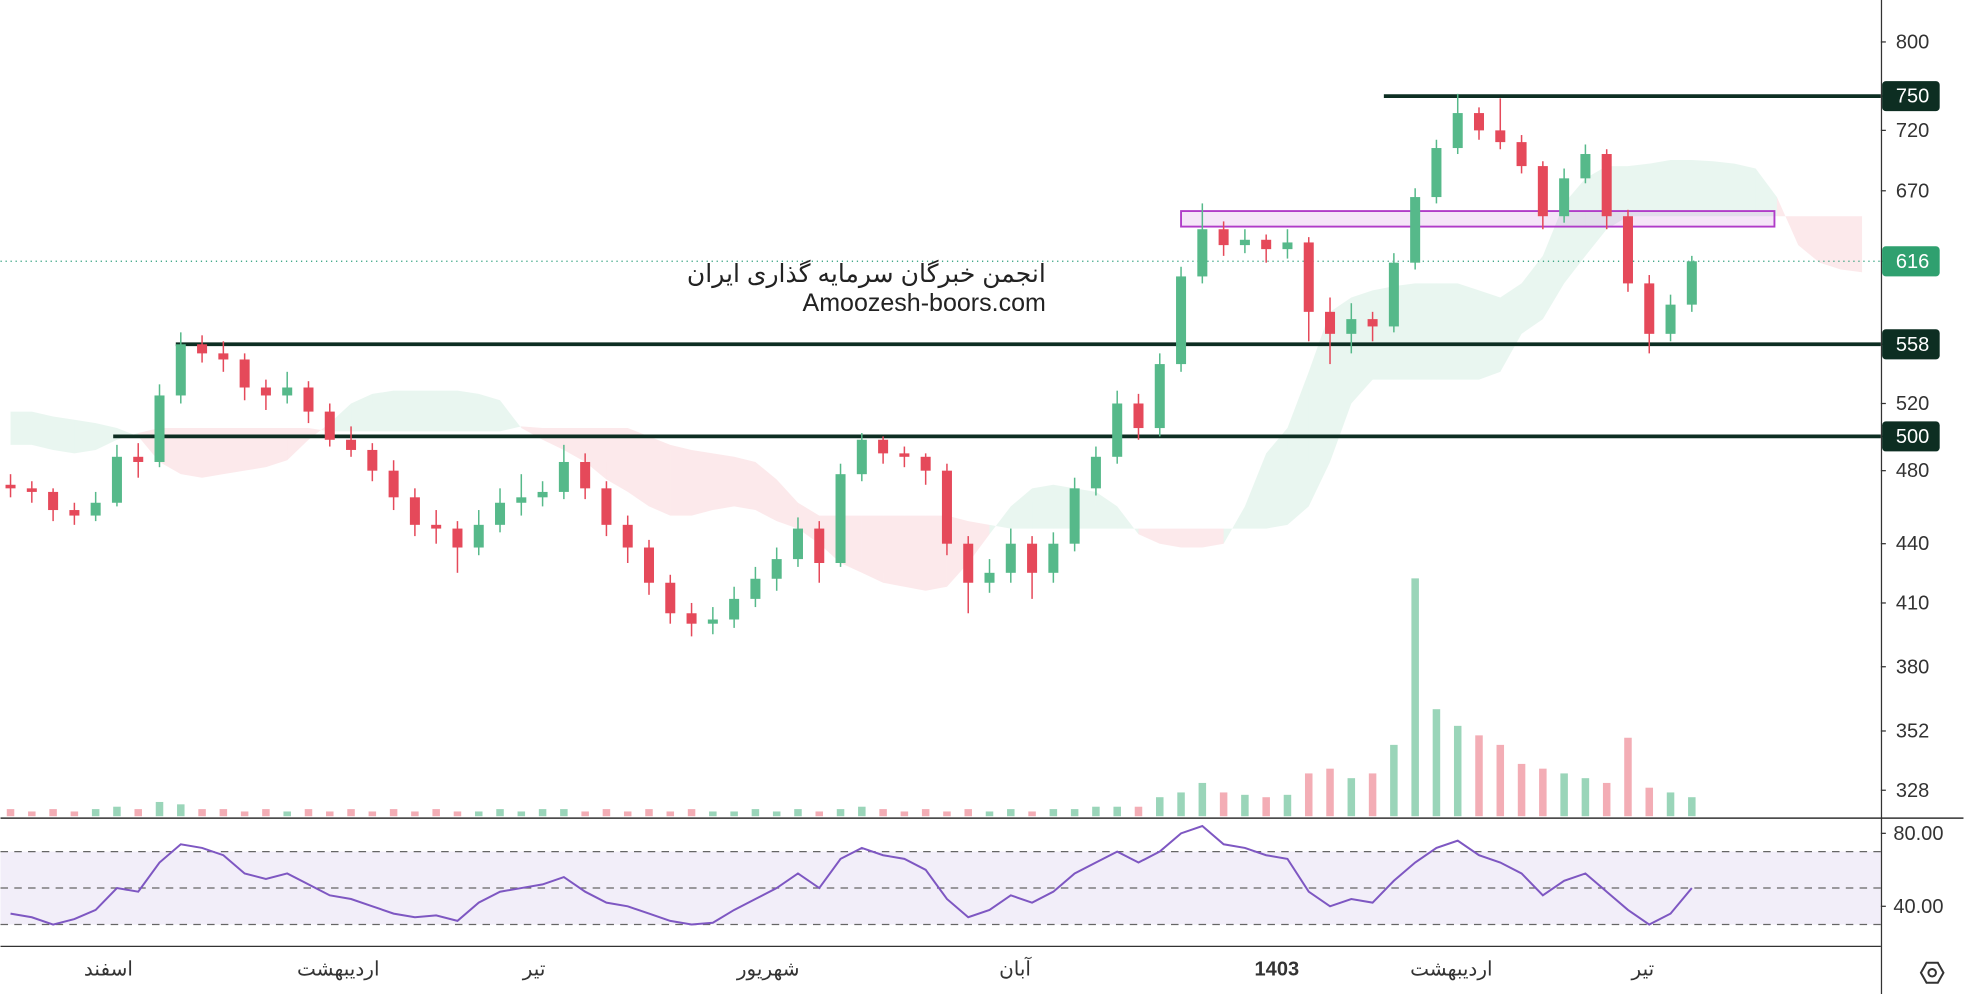 The image size is (1964, 999). Describe the element at coordinates (1478, 219) in the screenshot. I see `zone` at that location.